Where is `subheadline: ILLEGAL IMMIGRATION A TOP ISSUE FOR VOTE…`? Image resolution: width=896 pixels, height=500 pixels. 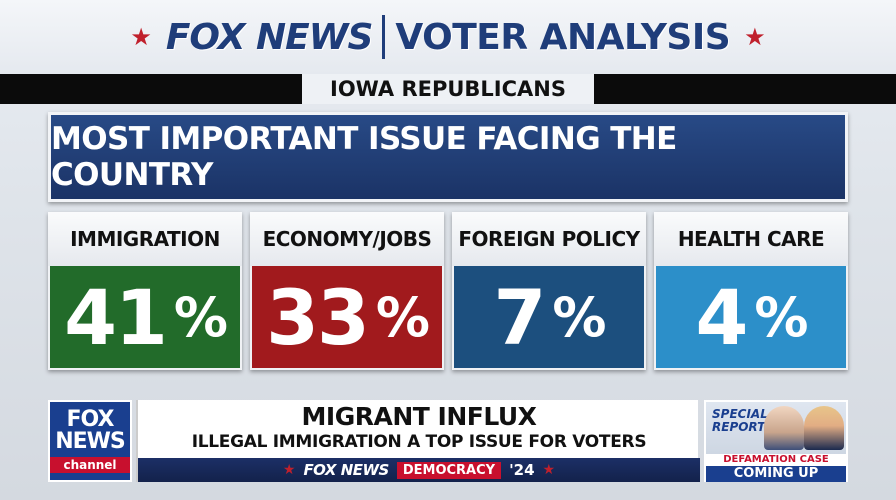 subheadline: ILLEGAL IMMIGRATION A TOP ISSUE FOR VOTE… is located at coordinates (419, 442).